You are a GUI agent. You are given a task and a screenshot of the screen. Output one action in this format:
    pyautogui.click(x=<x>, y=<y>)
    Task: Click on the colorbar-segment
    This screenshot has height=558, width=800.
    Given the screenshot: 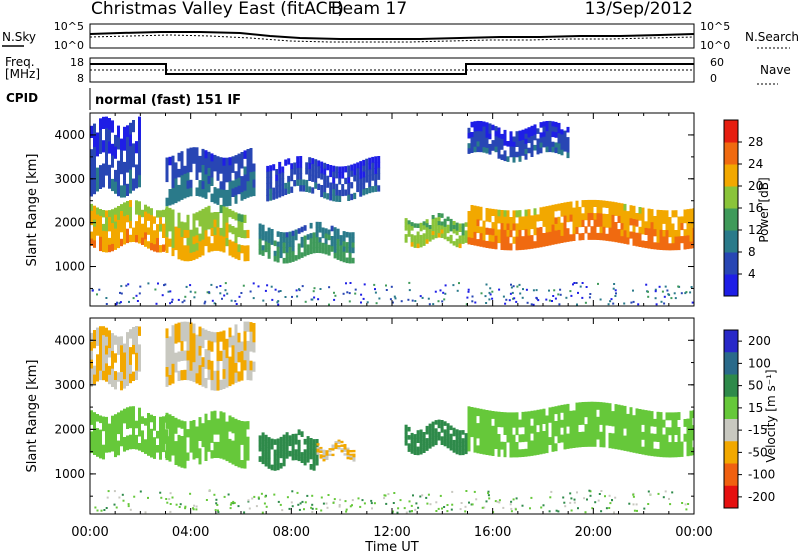 What is the action you would take?
    pyautogui.click(x=731, y=219)
    